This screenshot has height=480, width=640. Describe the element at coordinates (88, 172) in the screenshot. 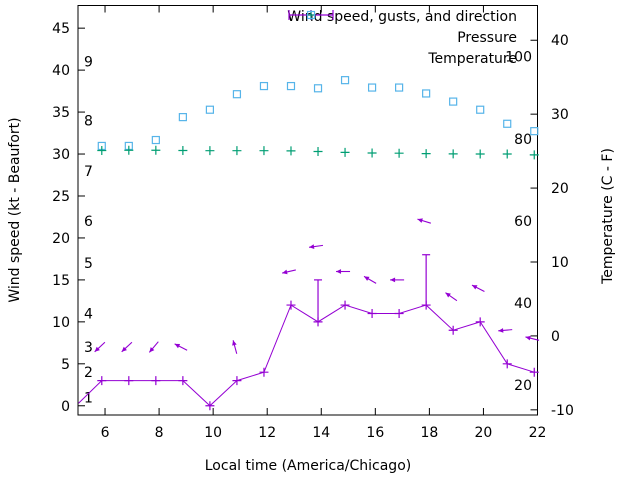

I see `svg-text: 7` at that location.